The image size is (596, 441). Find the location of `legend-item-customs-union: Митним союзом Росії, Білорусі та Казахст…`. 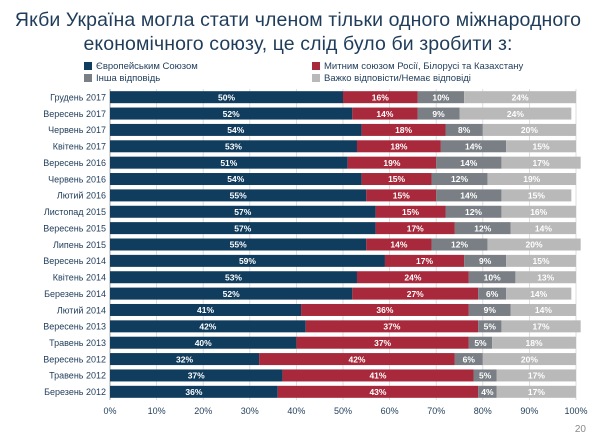

legend-item-customs-union: Митним союзом Росії, Білорусі та Казахст… is located at coordinates (417, 66).